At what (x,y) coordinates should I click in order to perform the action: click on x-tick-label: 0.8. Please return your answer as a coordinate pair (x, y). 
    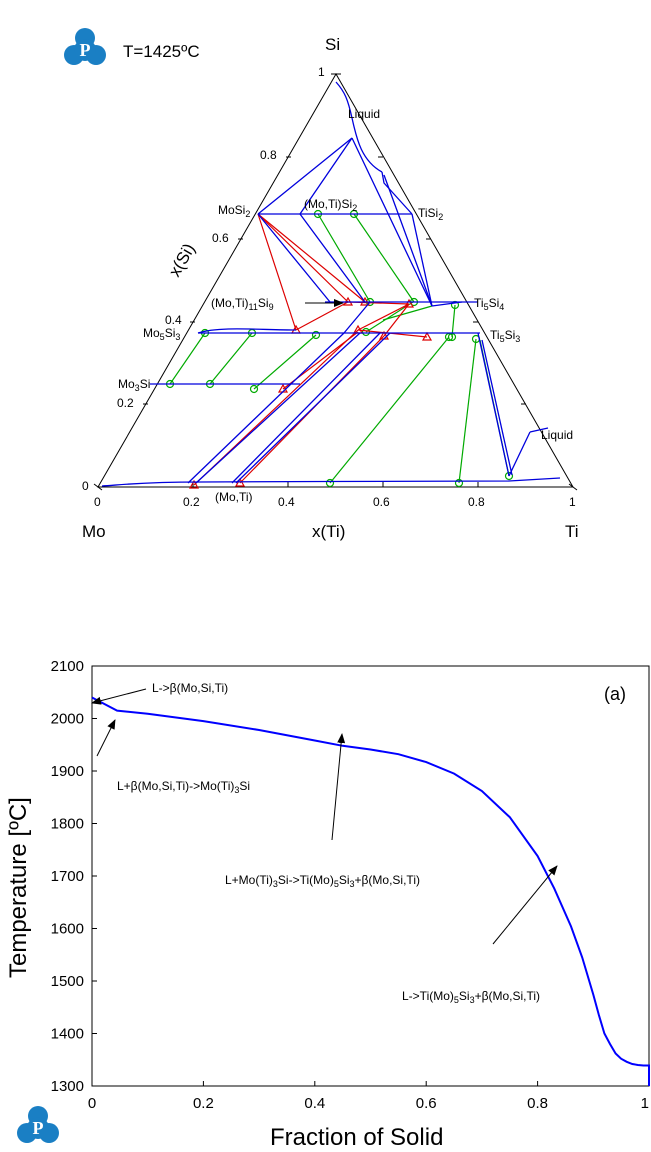
    Looking at the image, I should click on (537, 1103).